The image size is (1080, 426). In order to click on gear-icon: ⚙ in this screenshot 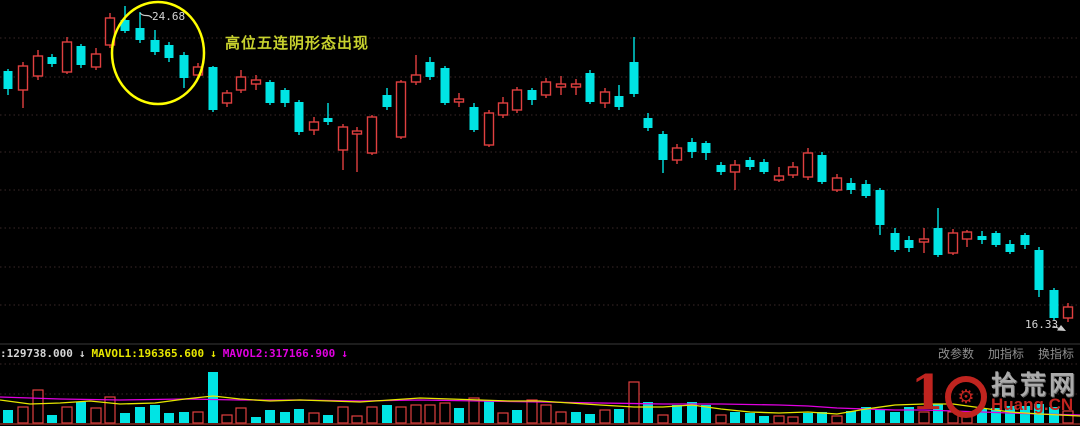, I will do `click(966, 397)`.